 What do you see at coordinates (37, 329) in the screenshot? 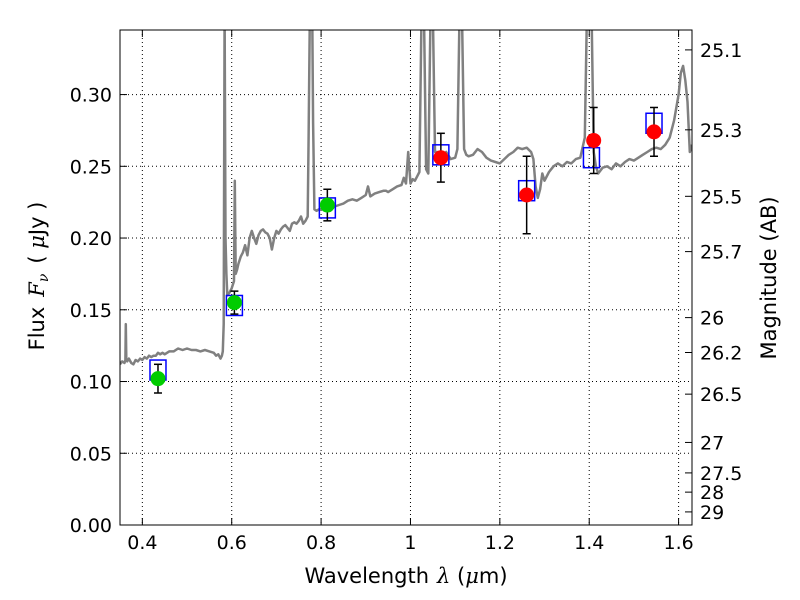
I see `y-axis-label-prefix: Flux` at bounding box center [37, 329].